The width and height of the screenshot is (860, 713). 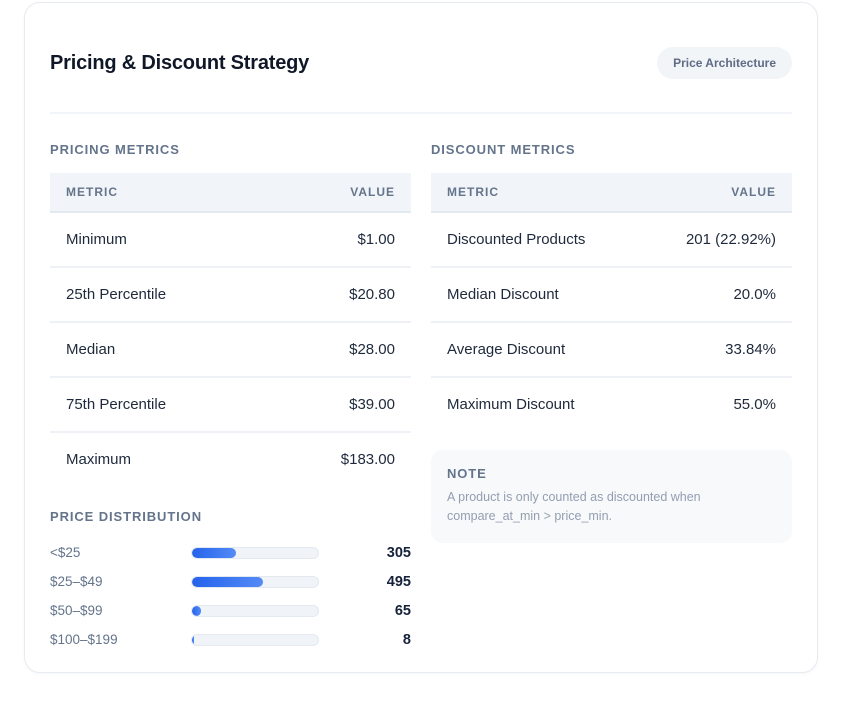 I want to click on distribution-bar-row: <$25 305, so click(x=230, y=552).